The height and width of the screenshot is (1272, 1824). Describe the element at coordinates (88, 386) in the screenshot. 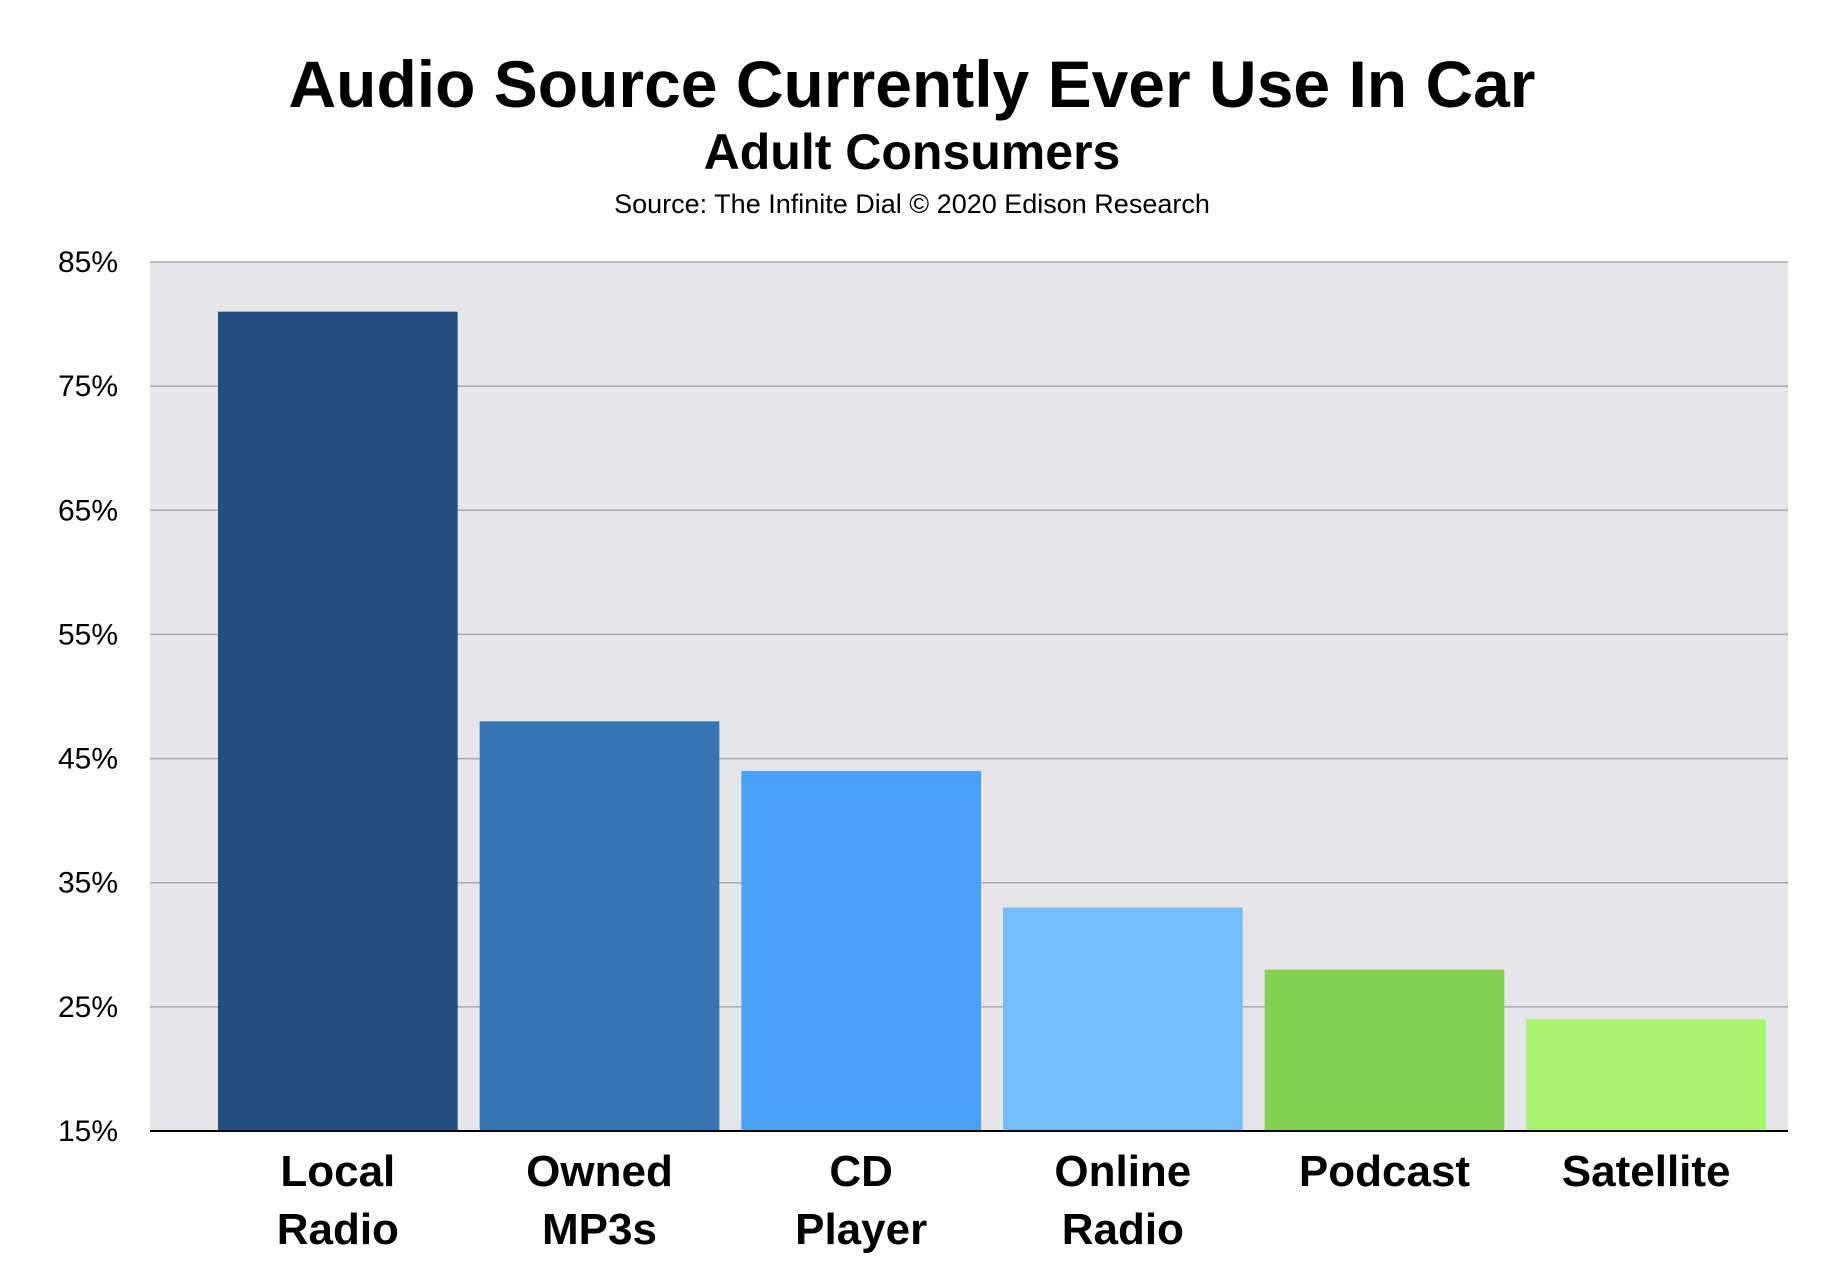

I see `y-tick-label: 75%` at that location.